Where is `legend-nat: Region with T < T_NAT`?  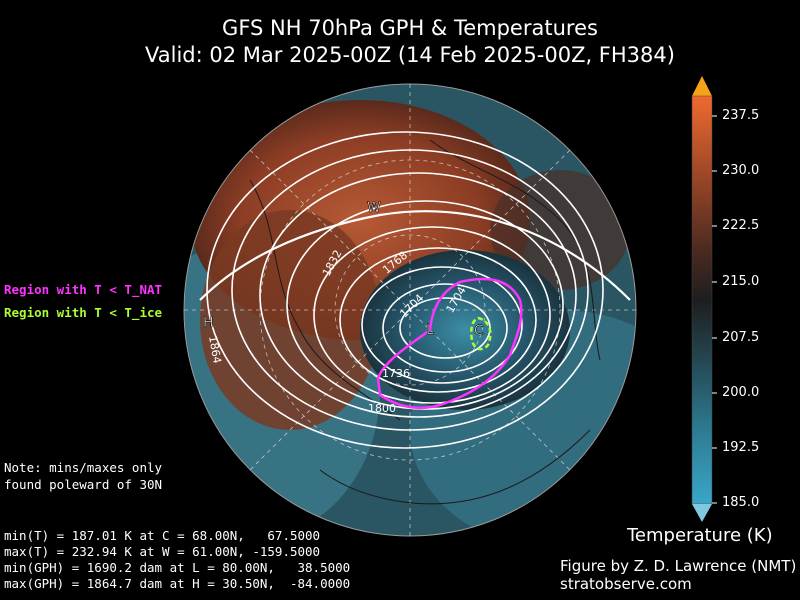
legend-nat: Region with T < T_NAT is located at coordinates (83, 289).